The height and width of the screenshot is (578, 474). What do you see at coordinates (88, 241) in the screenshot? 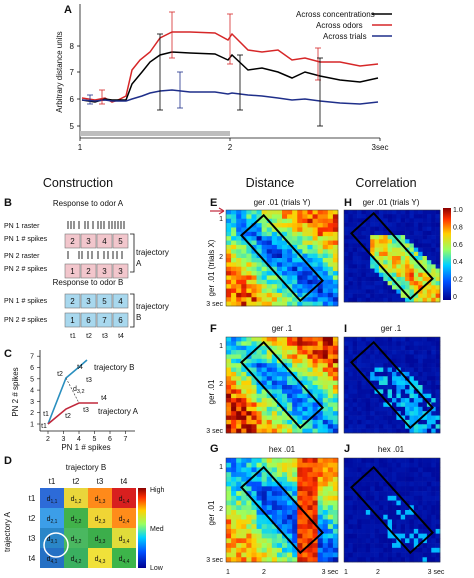
I see `odor-a-pn1-value-1: 3` at bounding box center [88, 241].